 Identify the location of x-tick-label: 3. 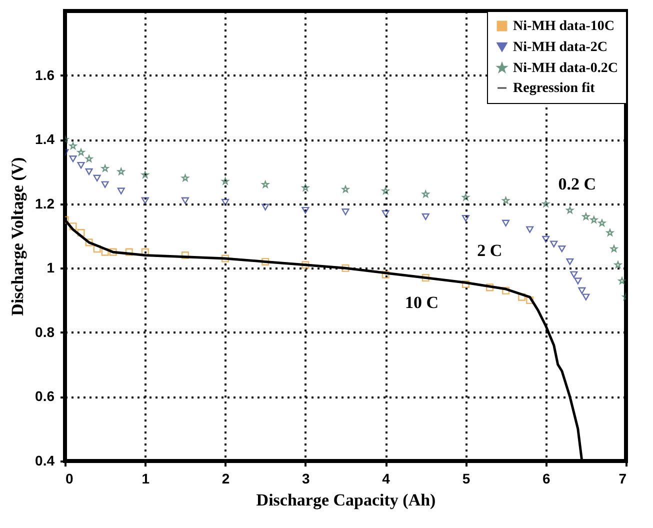
(306, 478).